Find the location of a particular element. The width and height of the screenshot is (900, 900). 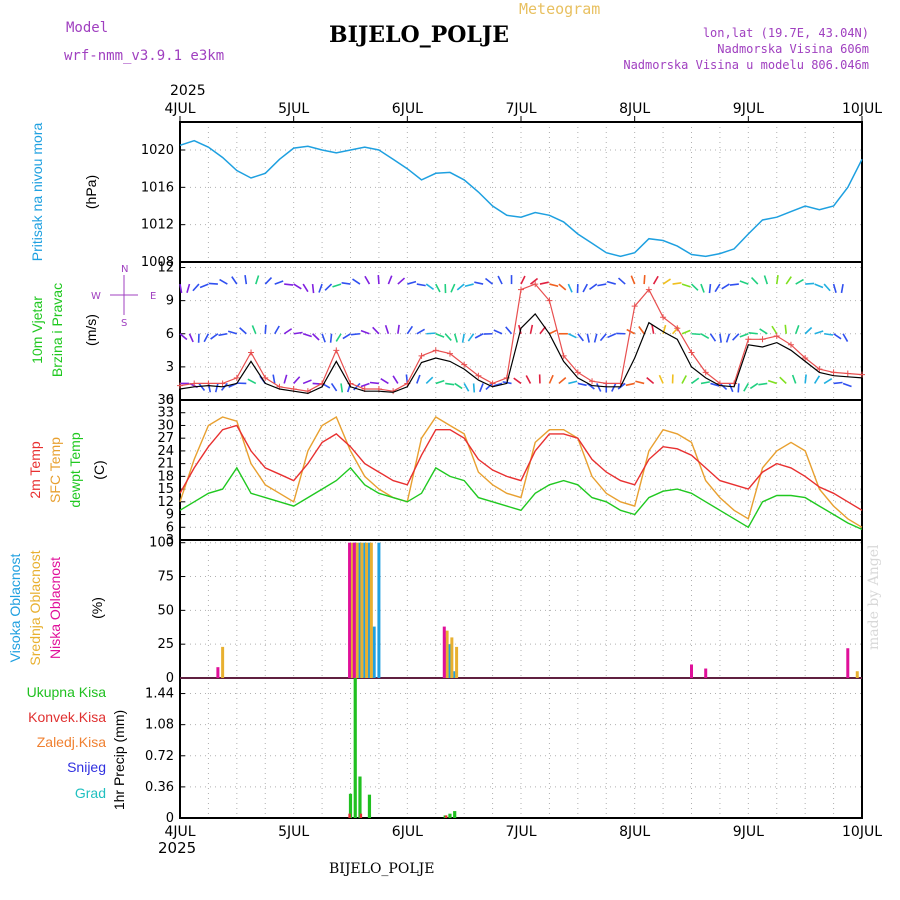

wind-ytick-label: 6 is located at coordinates (170, 334).